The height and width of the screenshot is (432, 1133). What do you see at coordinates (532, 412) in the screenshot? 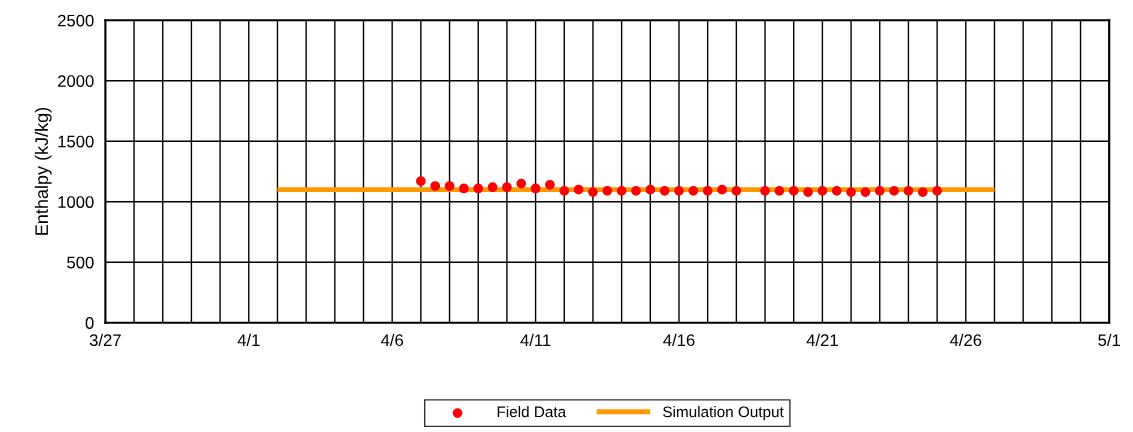
I see `legend-label: Field Data` at bounding box center [532, 412].